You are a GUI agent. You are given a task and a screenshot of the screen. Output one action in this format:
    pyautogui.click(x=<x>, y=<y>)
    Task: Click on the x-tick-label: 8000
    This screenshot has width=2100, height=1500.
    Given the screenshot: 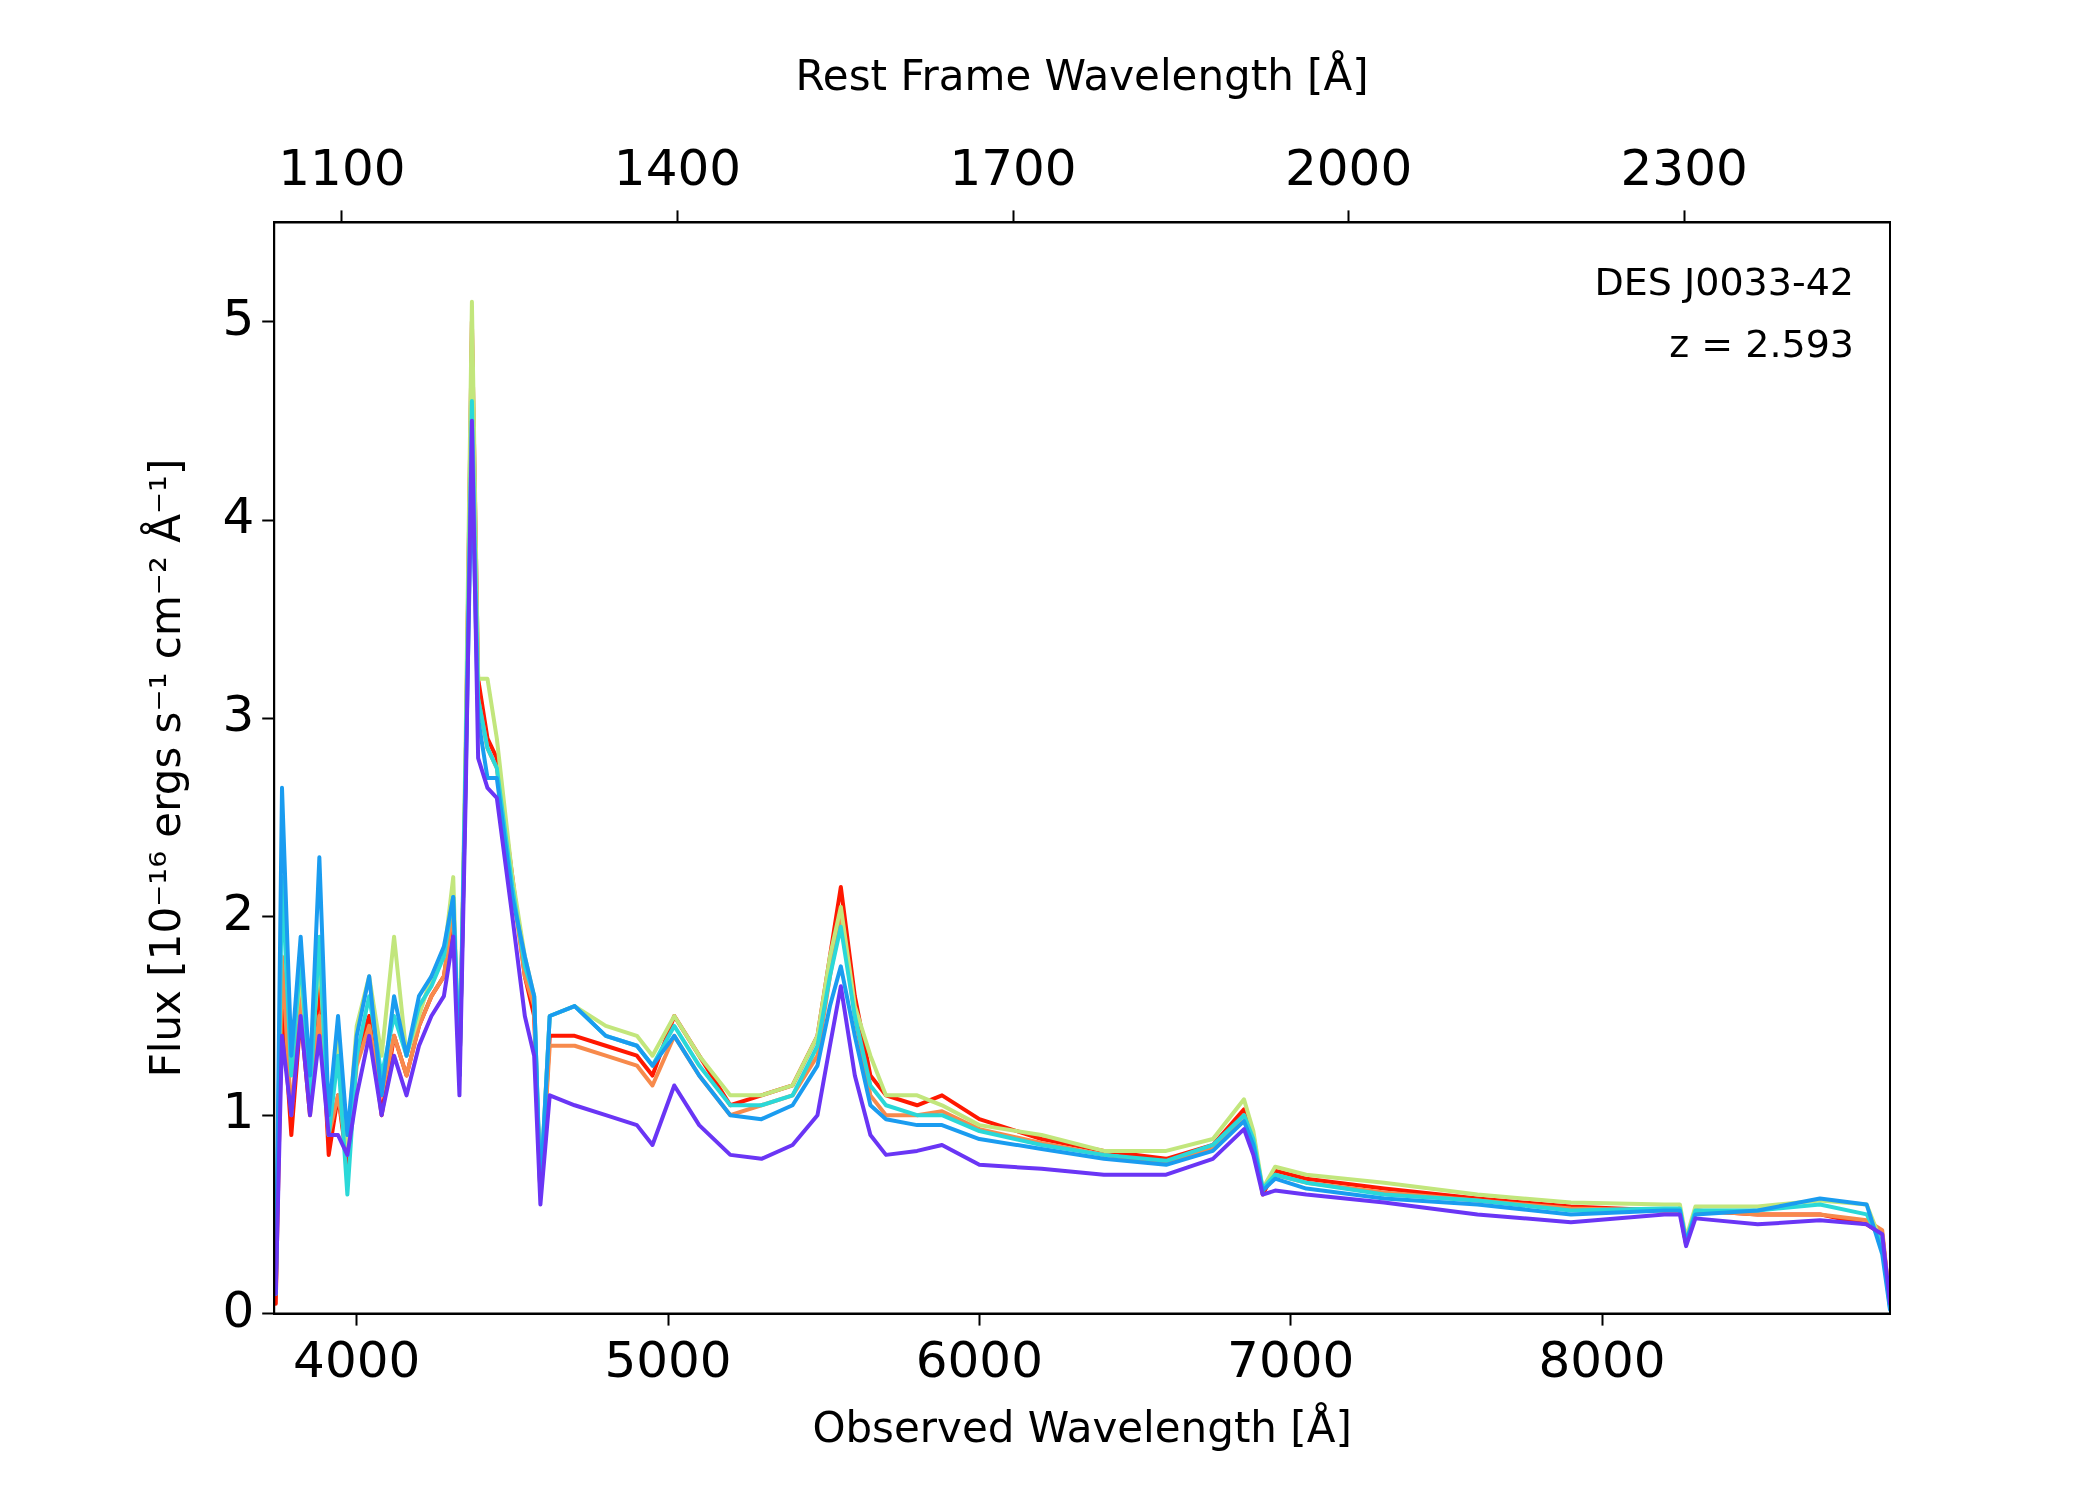 What is the action you would take?
    pyautogui.click(x=1602, y=1359)
    